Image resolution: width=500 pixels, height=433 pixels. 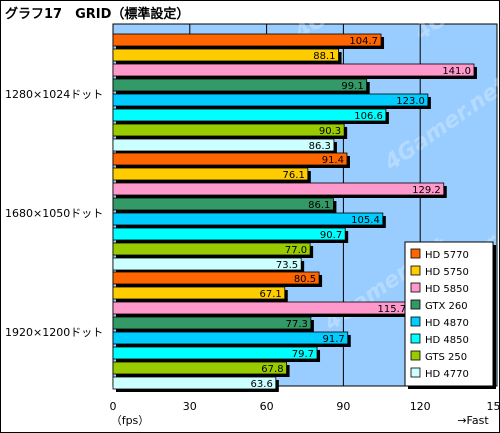 What do you see at coordinates (305, 279) in the screenshot?
I see `bar-value-label: 80.5` at bounding box center [305, 279].